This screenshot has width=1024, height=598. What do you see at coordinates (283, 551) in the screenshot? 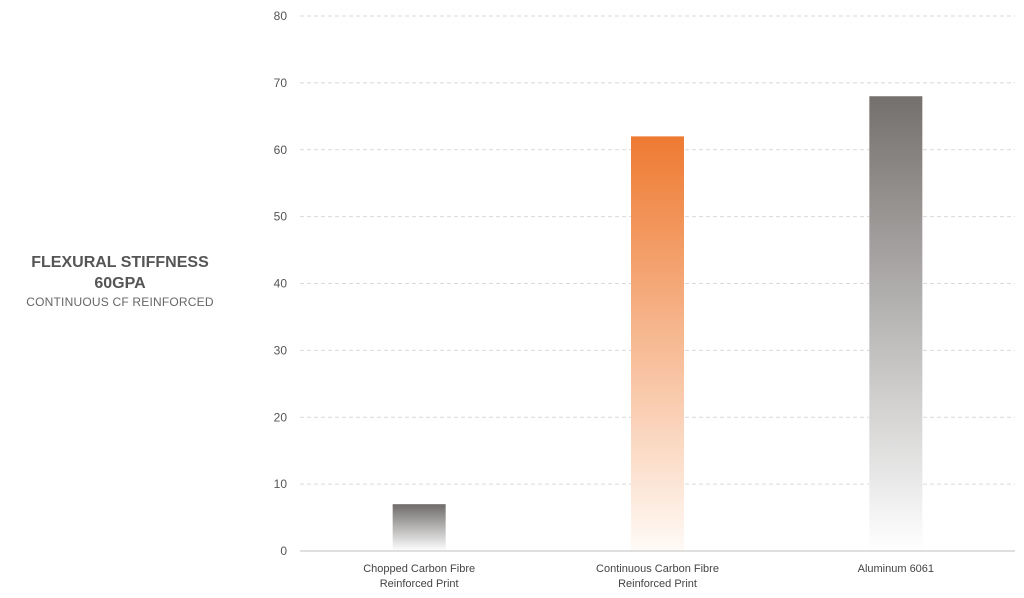
I see `y-tick-label-0: 0` at bounding box center [283, 551].